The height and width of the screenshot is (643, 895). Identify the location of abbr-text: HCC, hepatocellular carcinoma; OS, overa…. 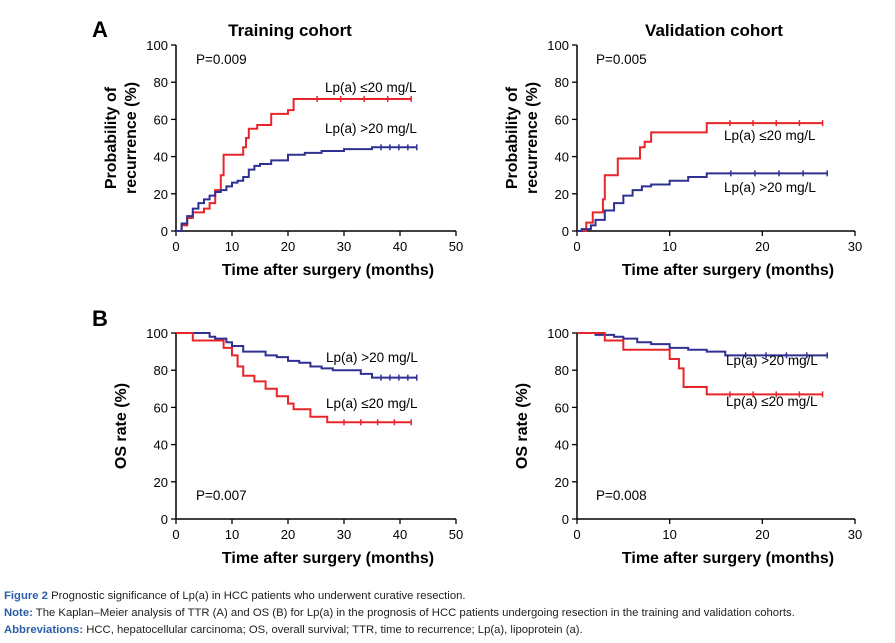
(333, 630).